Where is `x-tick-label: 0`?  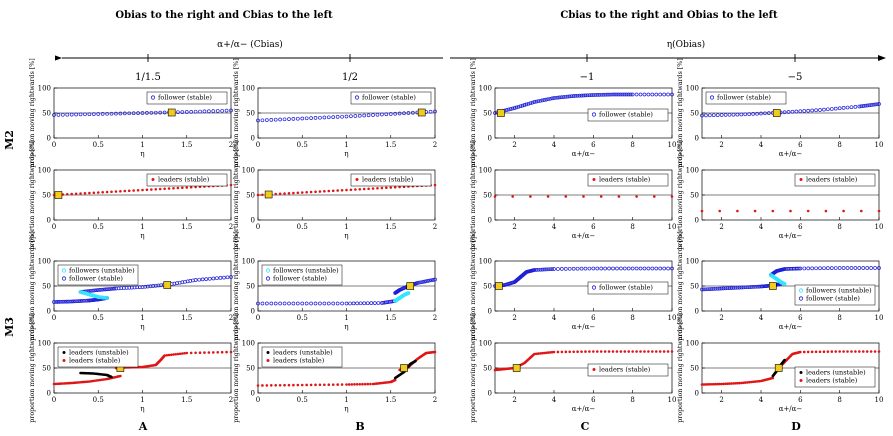
x-tick-label: 0 is located at coordinates (54, 400).